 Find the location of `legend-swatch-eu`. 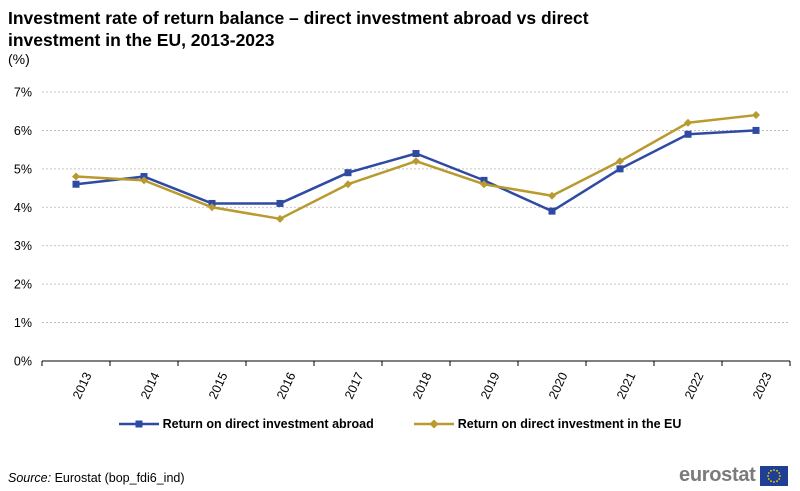

legend-swatch-eu is located at coordinates (433, 424).